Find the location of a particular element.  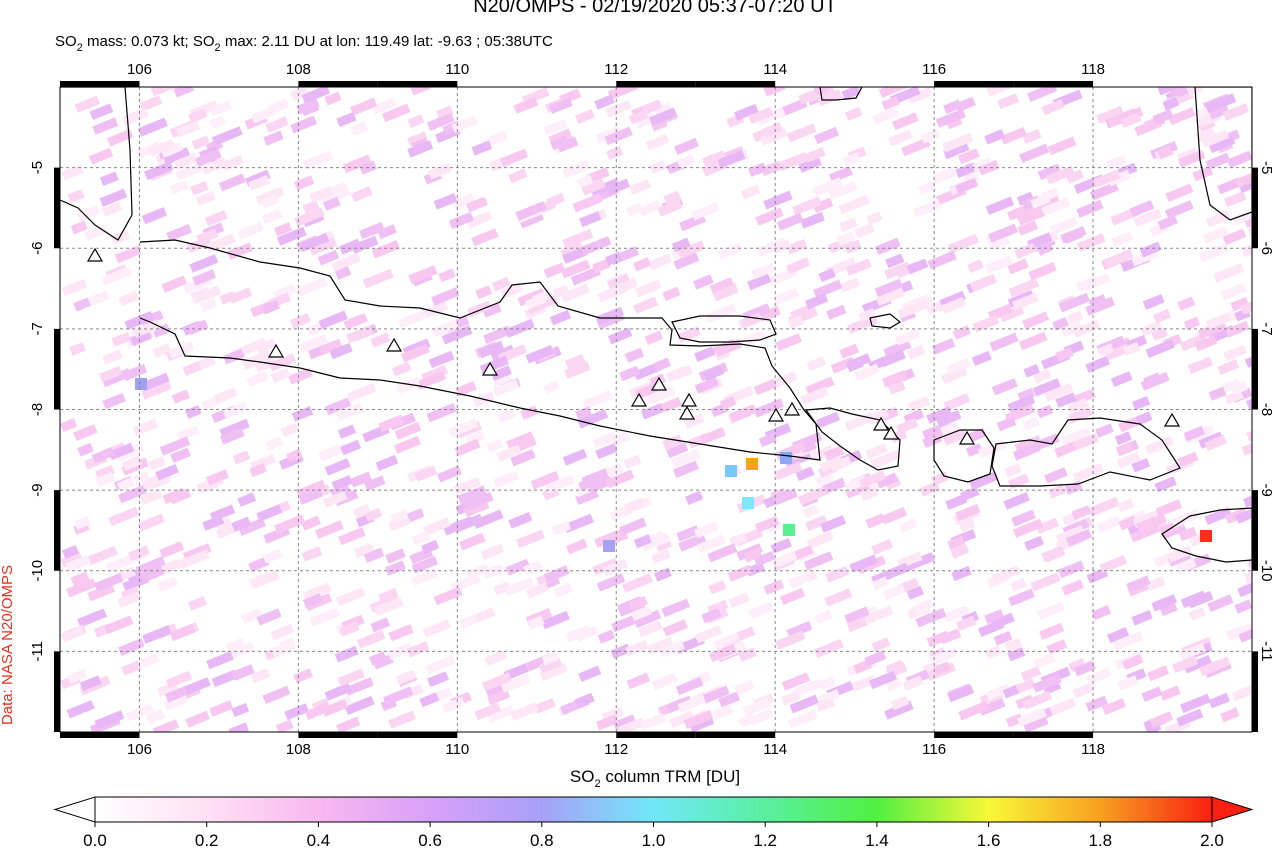

colorbar-over is located at coordinates (1232, 809).